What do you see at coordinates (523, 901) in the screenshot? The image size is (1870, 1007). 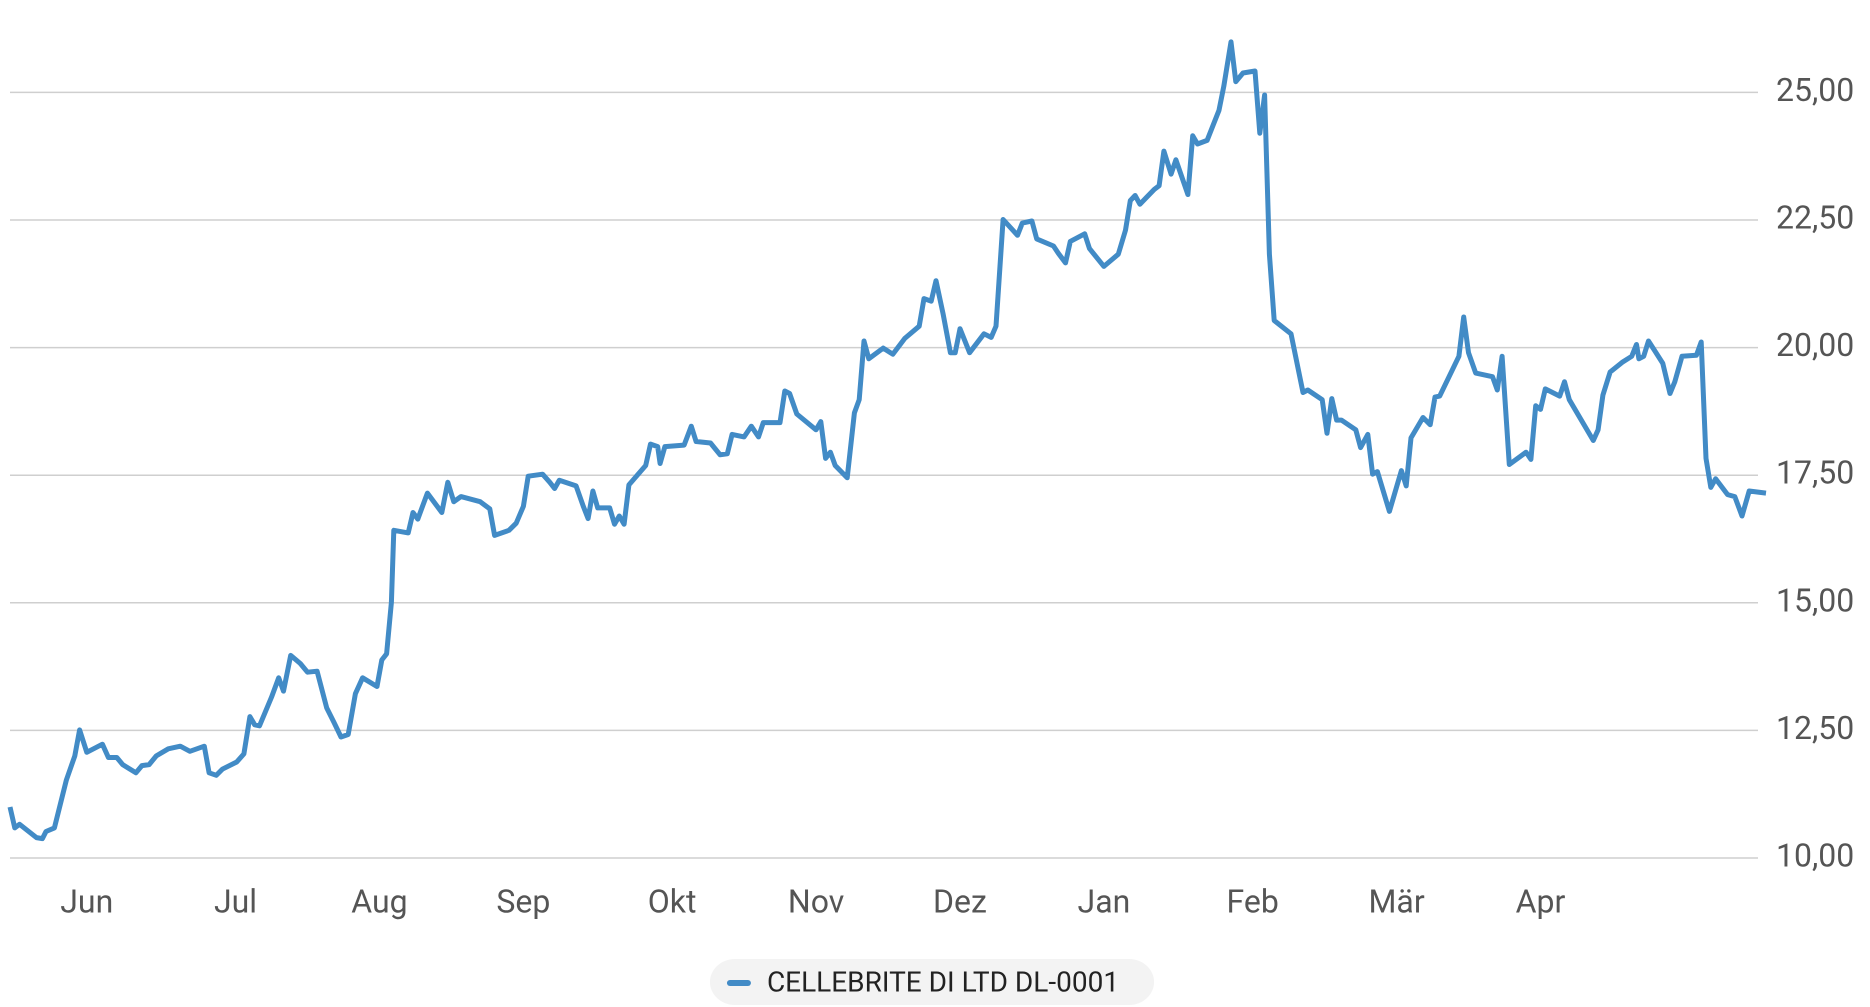 I see `x-tick-label: Sep` at bounding box center [523, 901].